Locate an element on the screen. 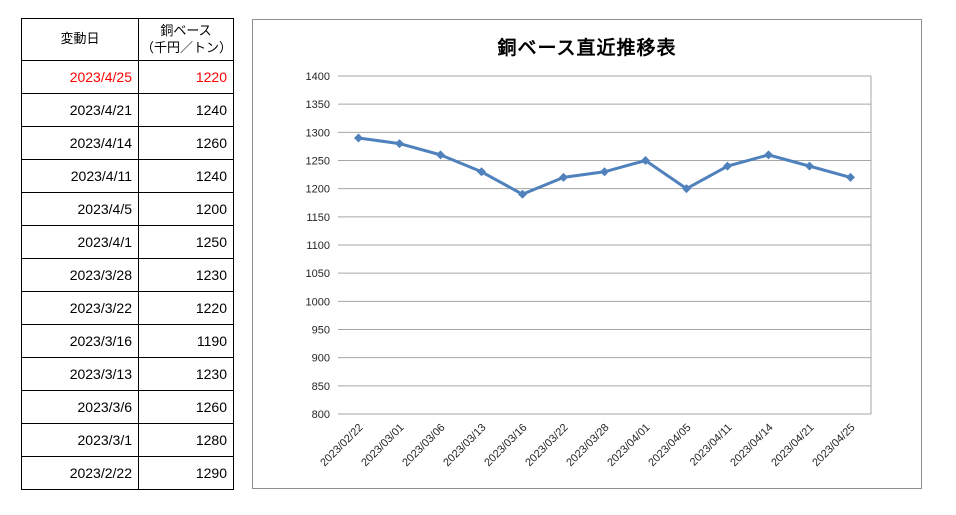 This screenshot has width=956, height=515. table-row: 2023/4/5 1200 is located at coordinates (127, 209).